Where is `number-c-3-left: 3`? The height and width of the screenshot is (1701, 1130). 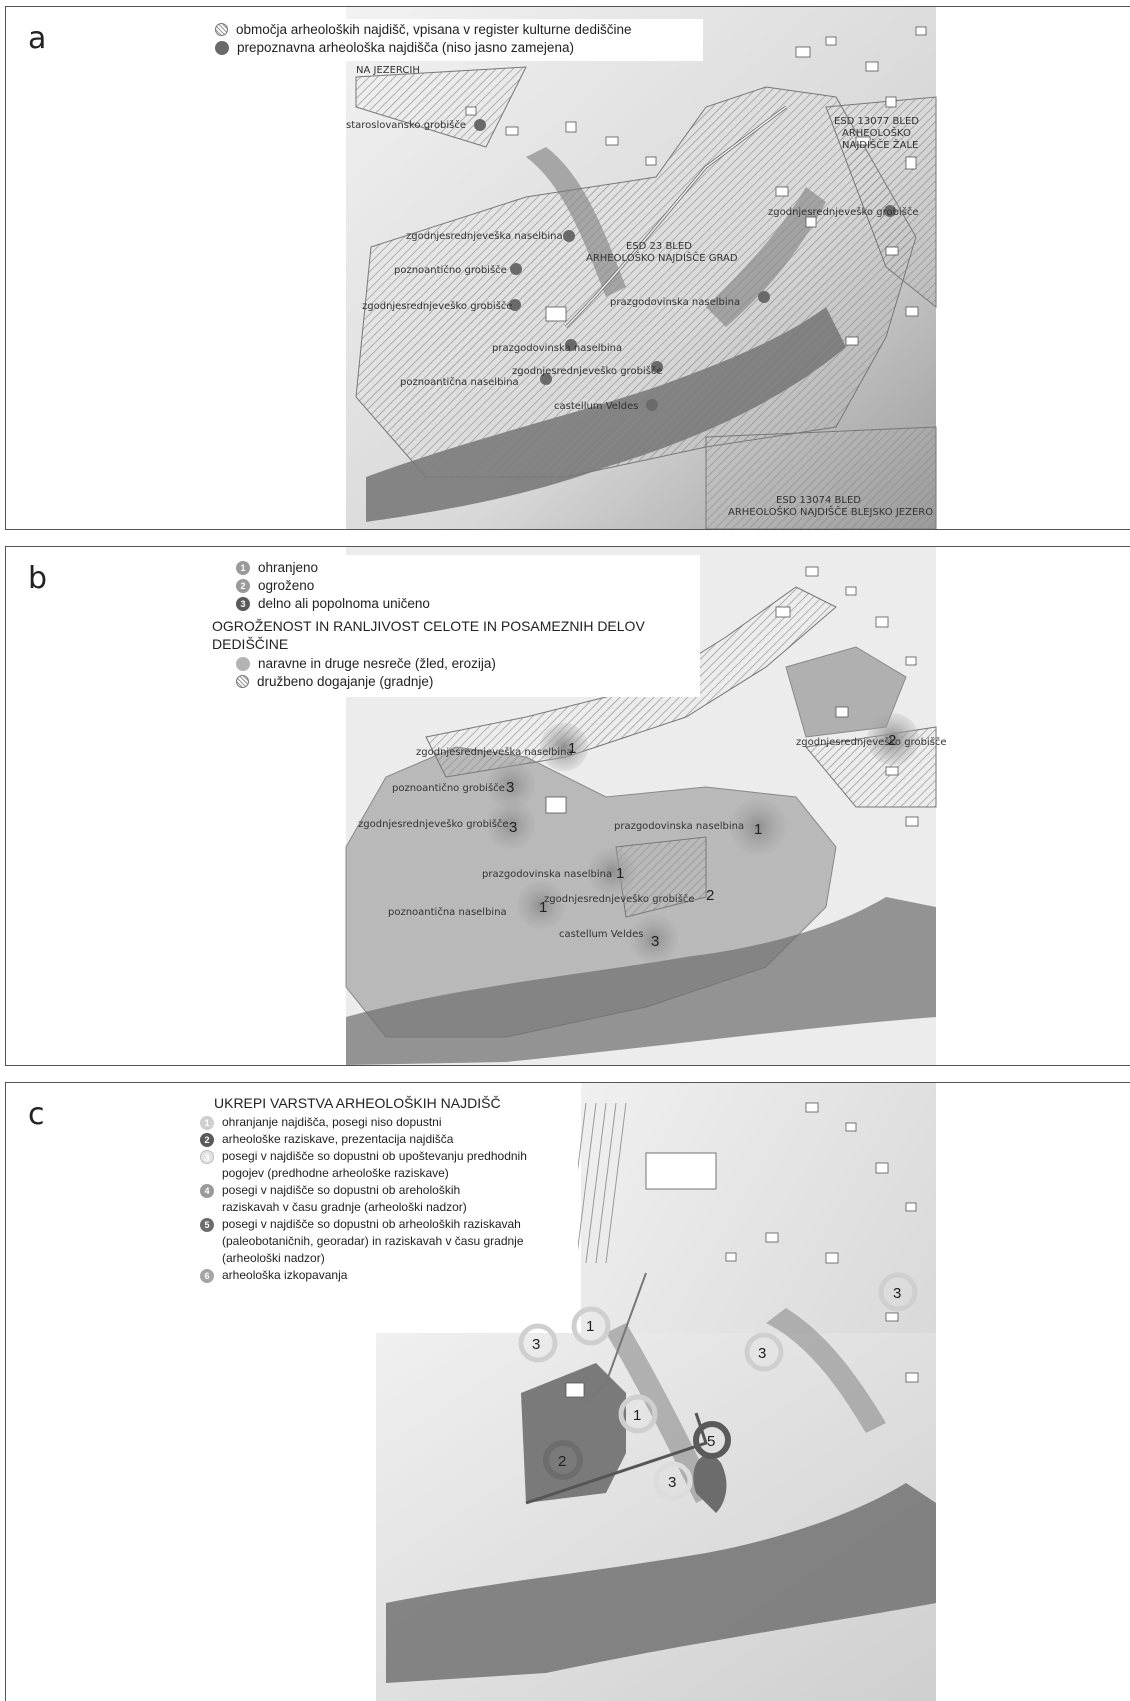 number-c-3-left: 3 is located at coordinates (536, 1344).